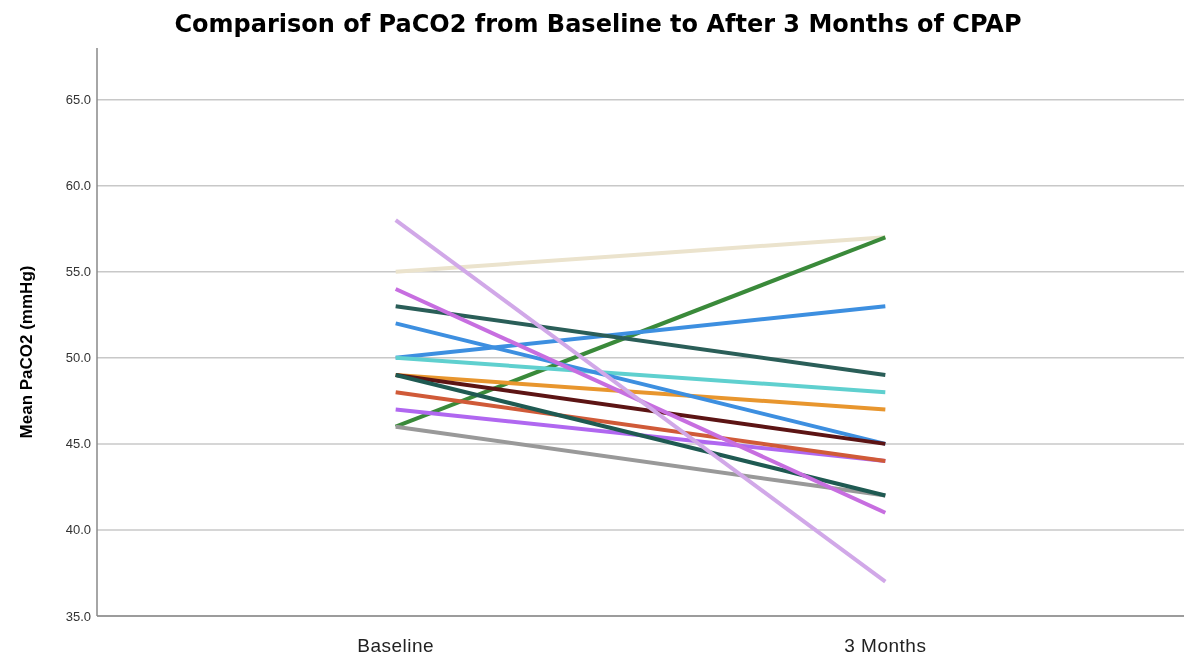  Describe the element at coordinates (78, 444) in the screenshot. I see `y-tick-label: 45.0` at that location.